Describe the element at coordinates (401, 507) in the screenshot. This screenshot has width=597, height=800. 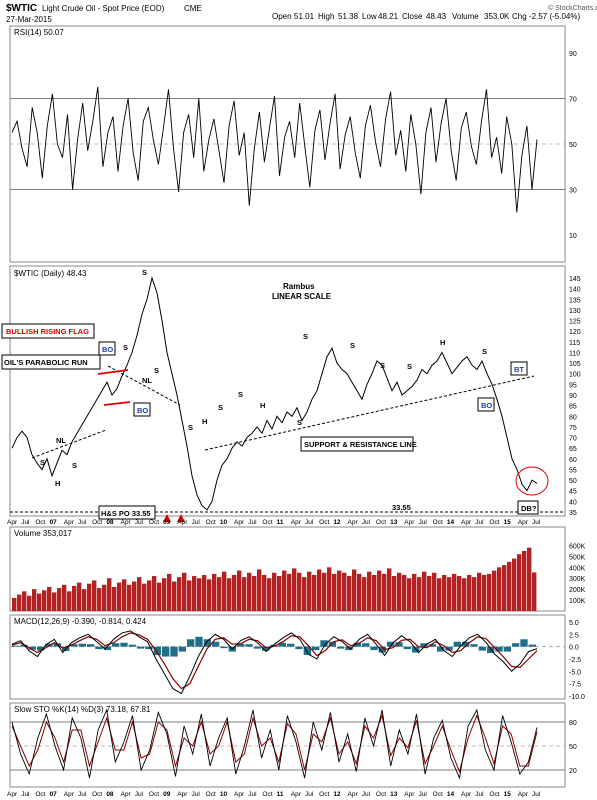
I see `annot-target: 33.55` at that location.